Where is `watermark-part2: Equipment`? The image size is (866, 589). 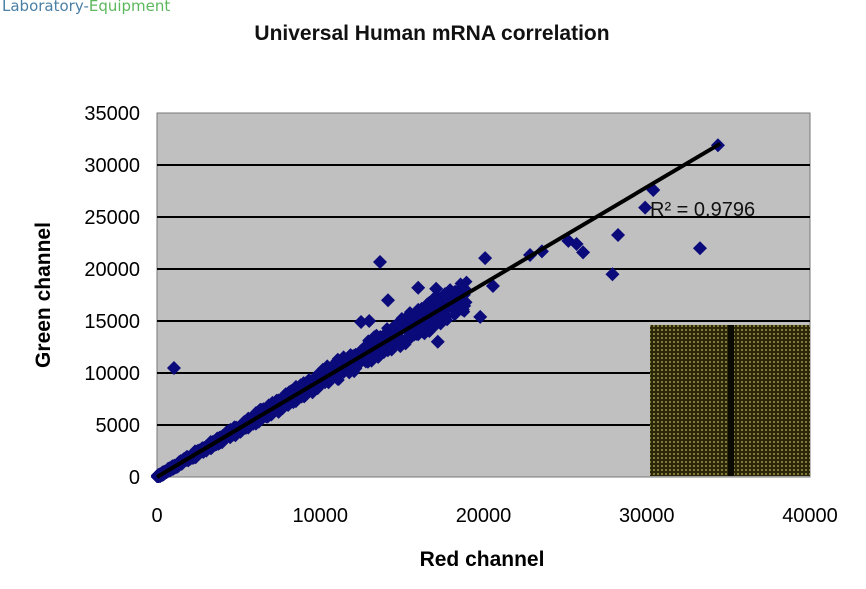 watermark-part2: Equipment is located at coordinates (129, 7).